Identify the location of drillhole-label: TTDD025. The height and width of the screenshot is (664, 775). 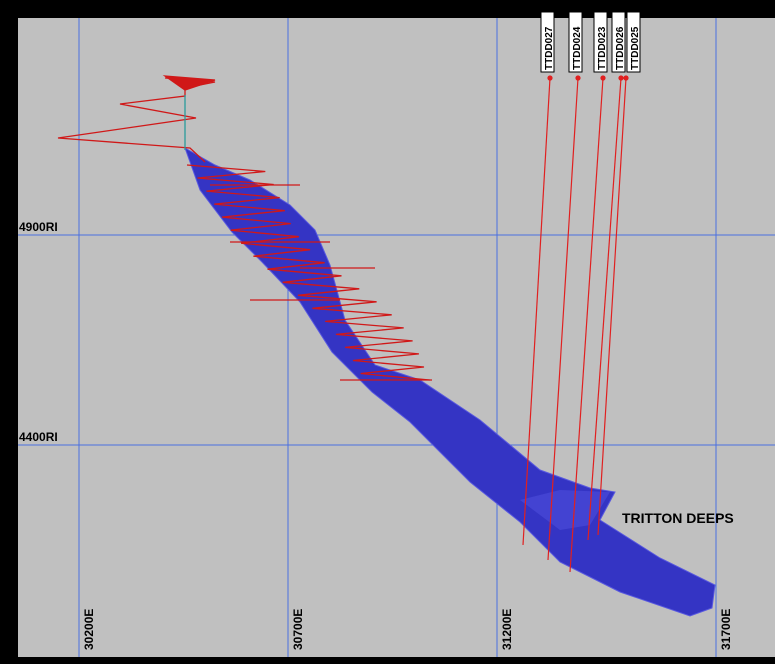
(635, 48).